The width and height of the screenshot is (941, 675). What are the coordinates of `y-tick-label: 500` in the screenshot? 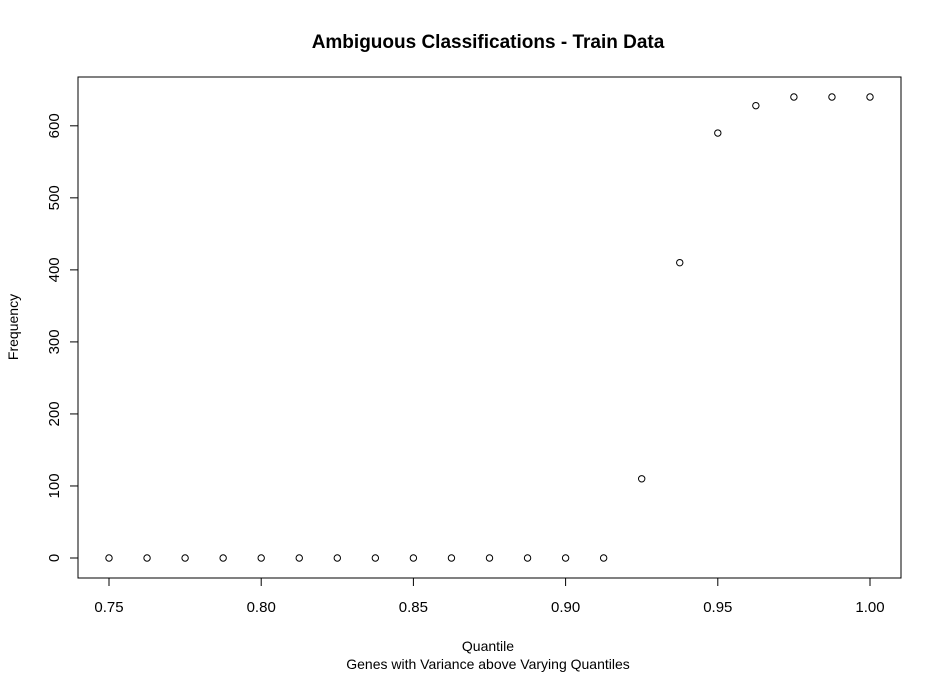 It's located at (54, 197).